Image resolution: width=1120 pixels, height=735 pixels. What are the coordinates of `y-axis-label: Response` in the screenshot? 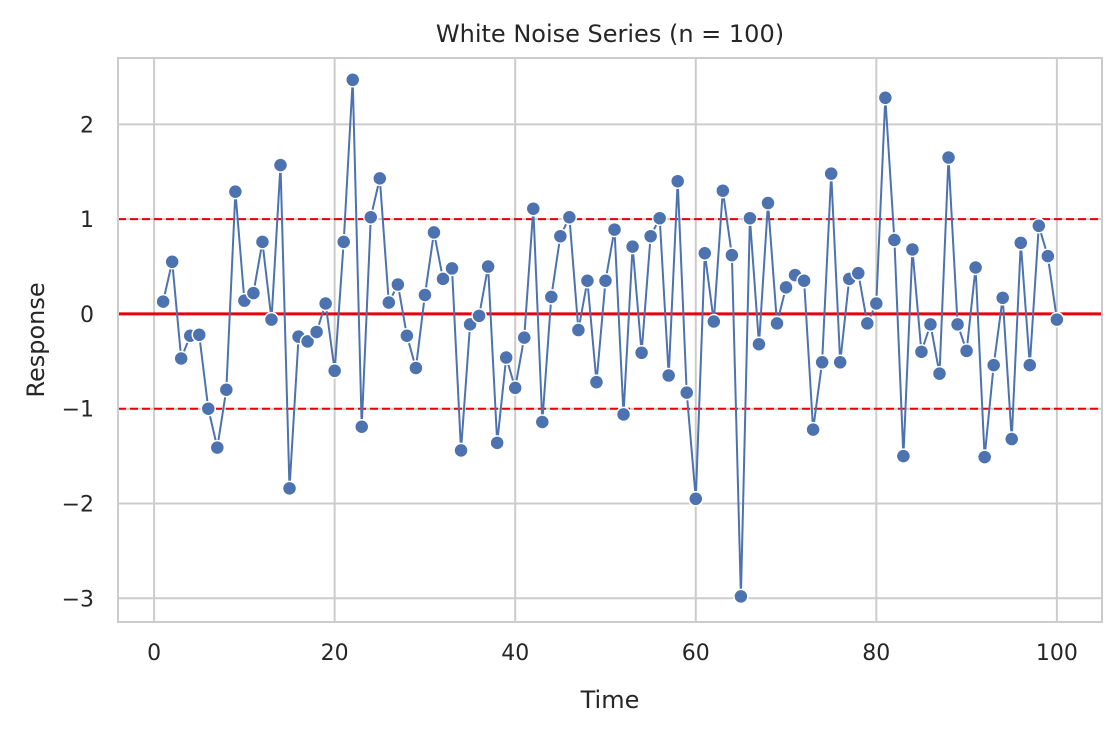 It's located at (36, 339).